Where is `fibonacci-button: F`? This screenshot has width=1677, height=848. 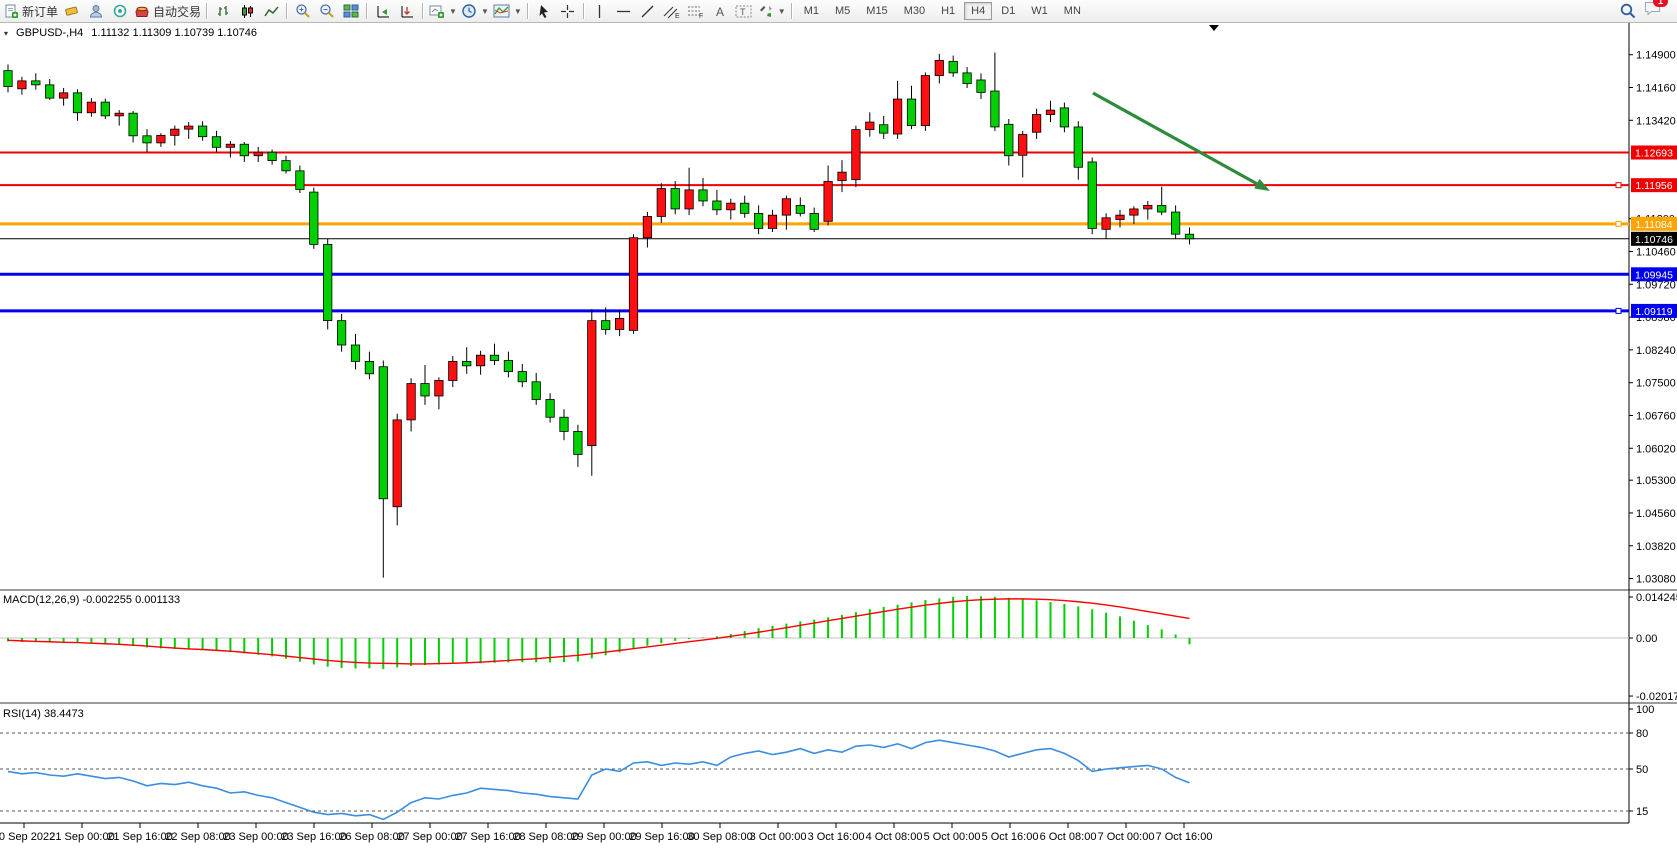
fibonacci-button: F is located at coordinates (696, 11).